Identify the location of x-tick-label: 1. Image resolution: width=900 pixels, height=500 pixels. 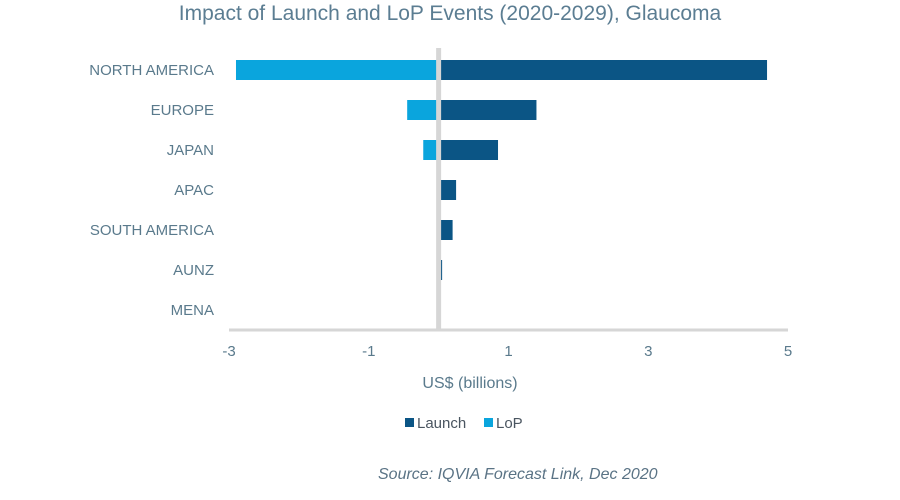
(508, 351).